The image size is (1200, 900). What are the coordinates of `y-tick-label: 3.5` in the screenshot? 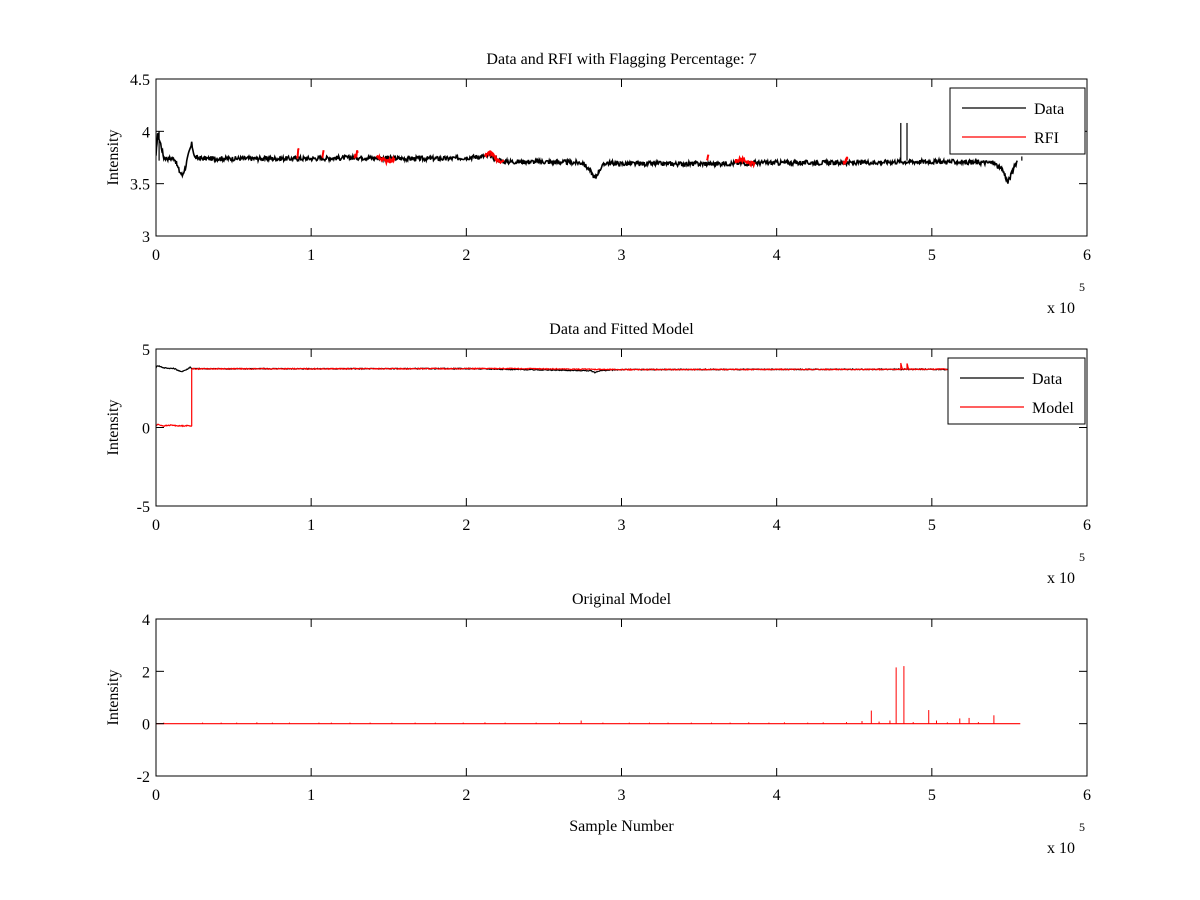 It's located at (140, 185).